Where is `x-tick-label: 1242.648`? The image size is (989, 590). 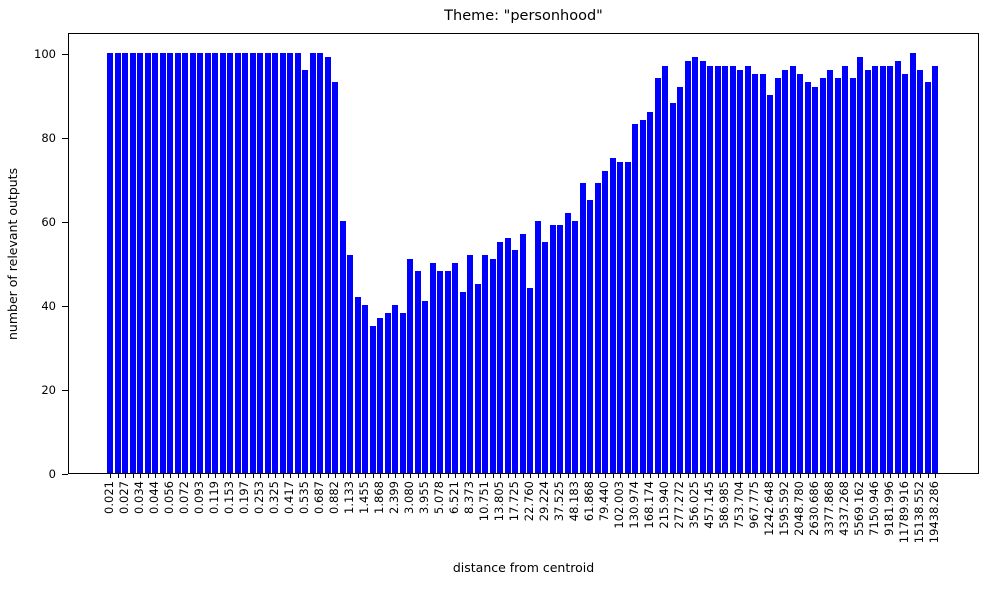 x-tick-label: 1242.648 is located at coordinates (769, 508).